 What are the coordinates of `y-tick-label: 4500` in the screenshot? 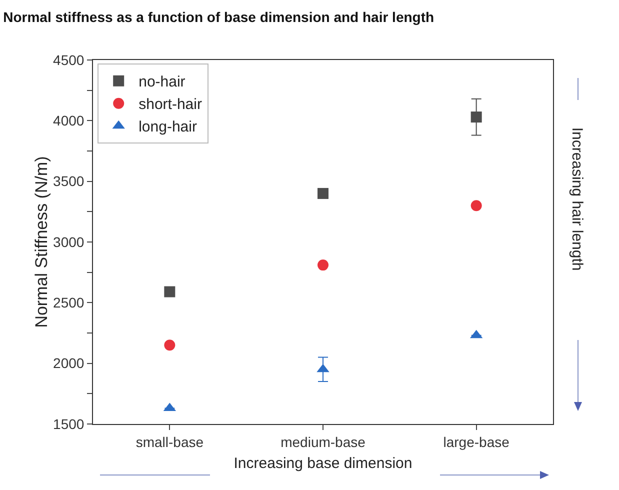 It's located at (68, 60).